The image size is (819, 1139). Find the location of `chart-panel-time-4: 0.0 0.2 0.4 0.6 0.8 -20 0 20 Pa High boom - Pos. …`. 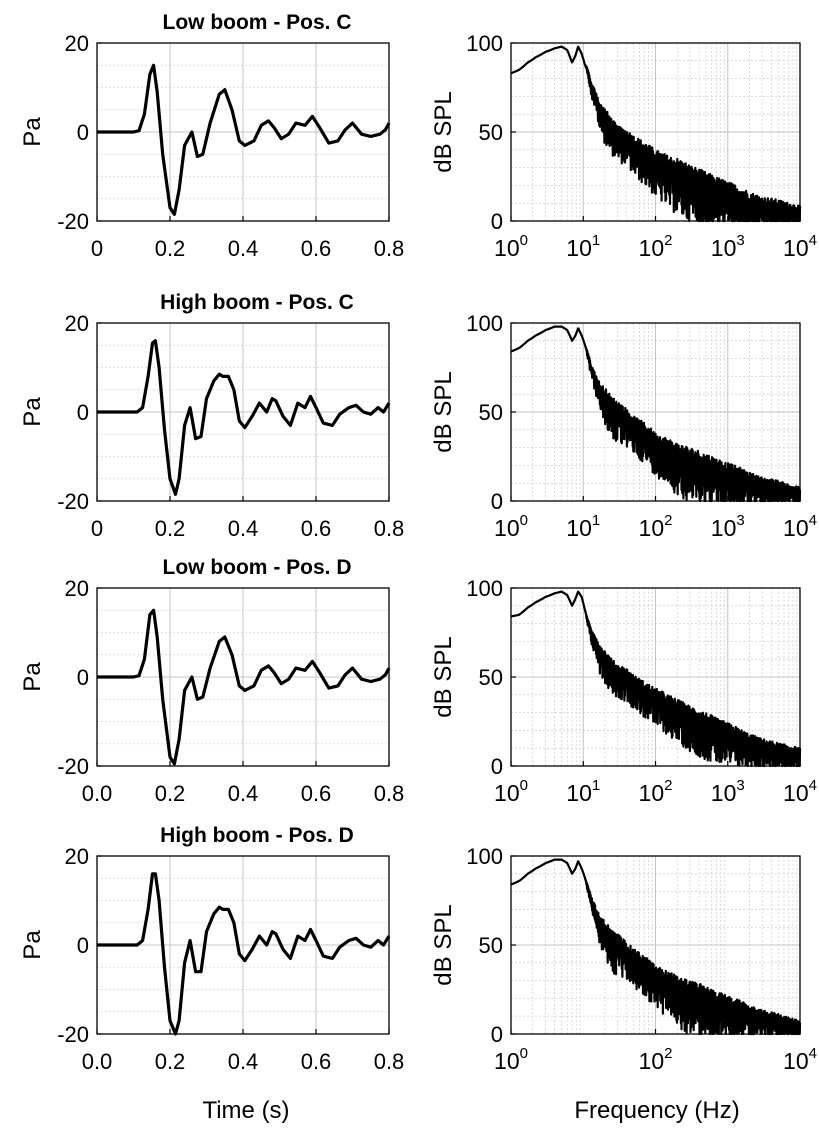

chart-panel-time-4: 0.0 0.2 0.4 0.6 0.8 -20 0 20 Pa High boom - Pos. … is located at coordinates (211, 949).